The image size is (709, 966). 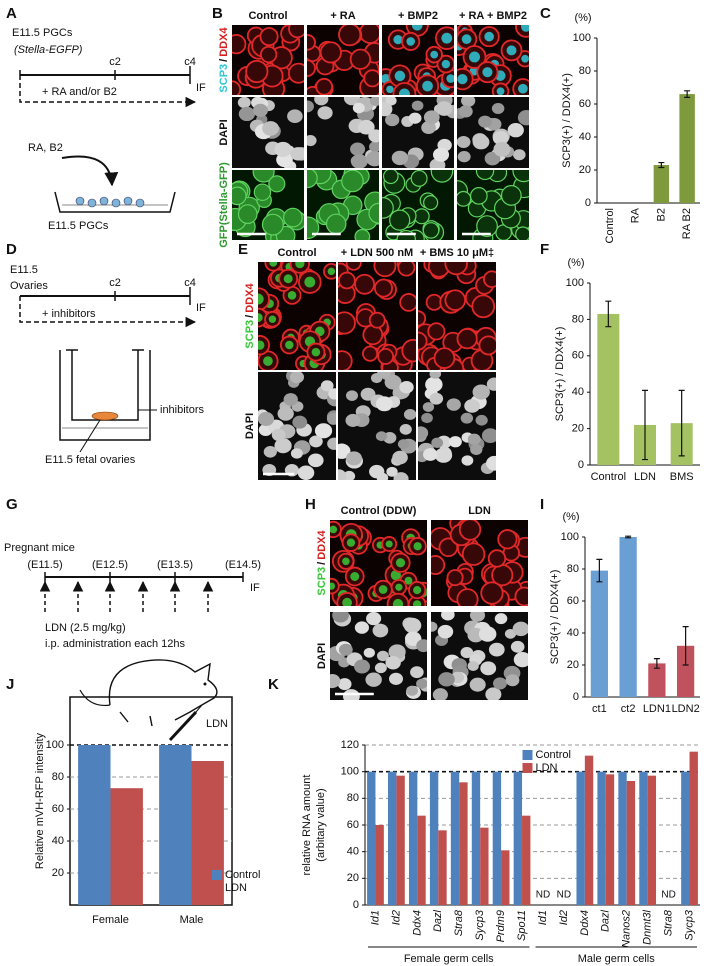 What do you see at coordinates (85, 628) in the screenshot?
I see `dose-label: LDN (2.5 mg/kg)` at bounding box center [85, 628].